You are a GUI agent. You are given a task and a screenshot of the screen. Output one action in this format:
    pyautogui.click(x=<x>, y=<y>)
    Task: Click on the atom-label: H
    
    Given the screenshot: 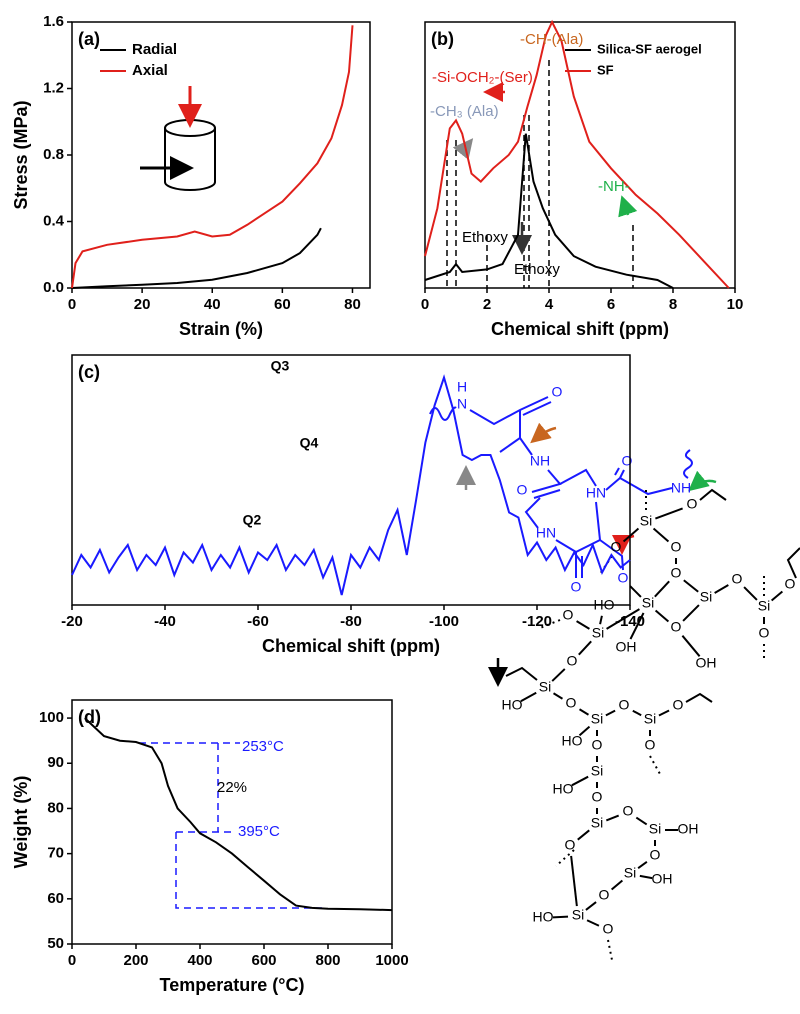 What is the action you would take?
    pyautogui.click(x=462, y=387)
    